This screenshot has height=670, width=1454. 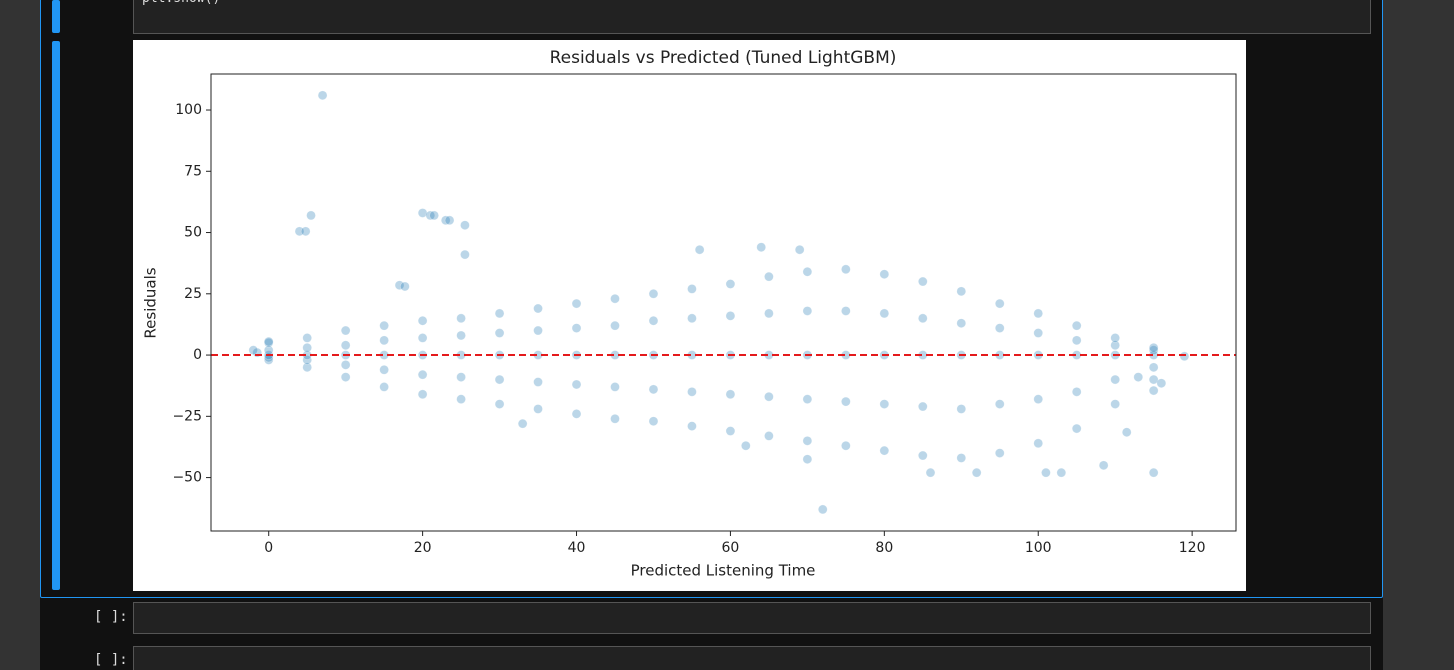 What do you see at coordinates (197, 355) in the screenshot?
I see `y-tick-label: 0` at bounding box center [197, 355].